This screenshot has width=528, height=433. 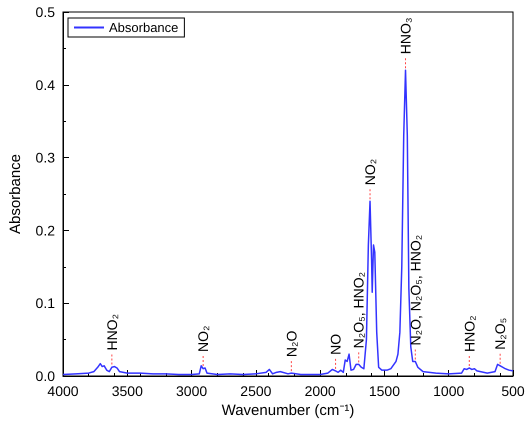 What do you see at coordinates (63, 391) in the screenshot?
I see `x-tick-label: 4000` at bounding box center [63, 391].